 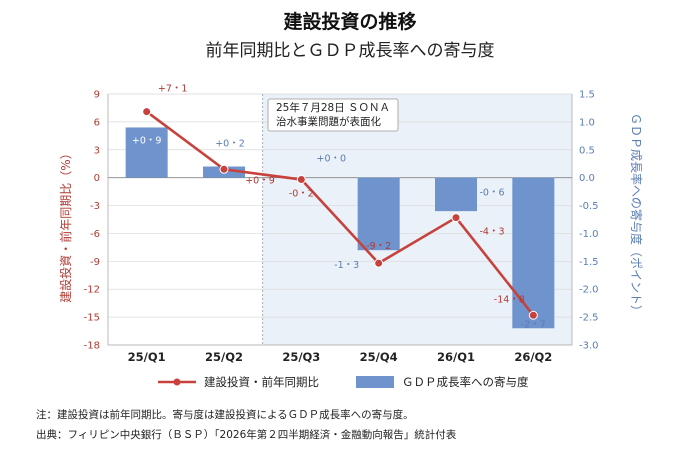 I want to click on left-tick-label: 0, so click(x=97, y=178).